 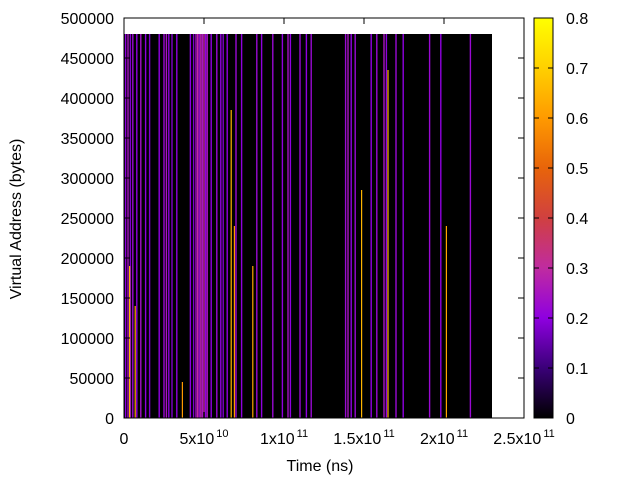 I want to click on colorbar-tick-label: 0, so click(x=570, y=419).